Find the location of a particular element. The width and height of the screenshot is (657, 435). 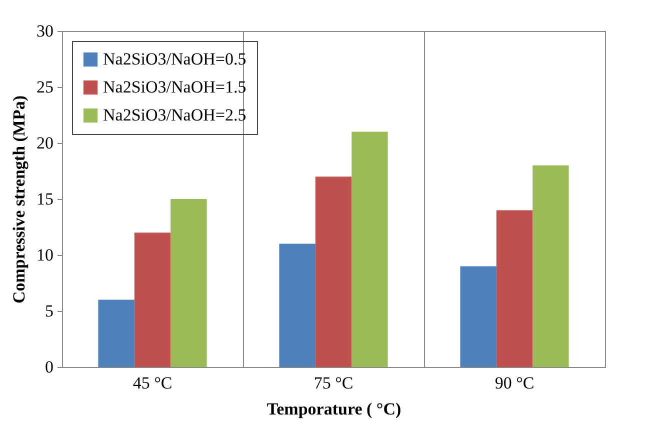

y-axis-title: Compressive strength (MPa) is located at coordinates (19, 199).